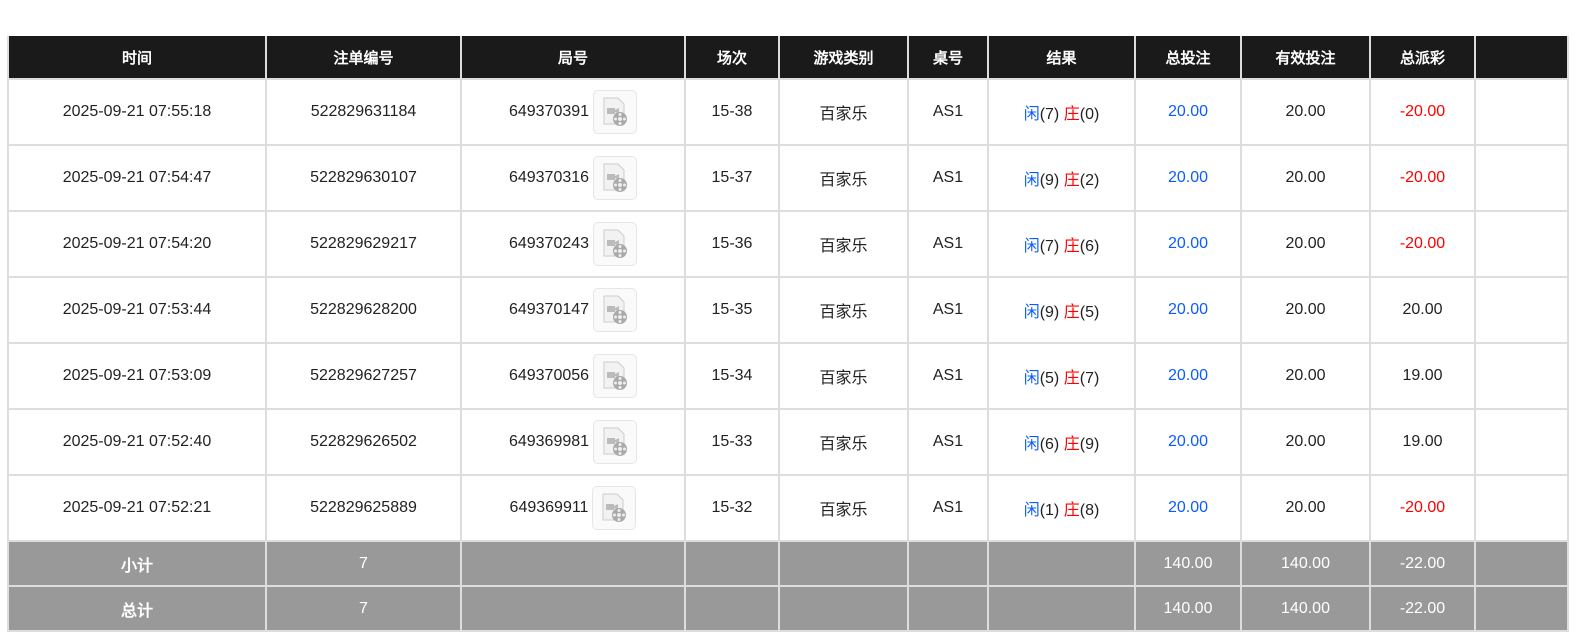 This screenshot has width=1584, height=639. What do you see at coordinates (1049, 378) in the screenshot?
I see `player-score: (5)` at bounding box center [1049, 378].